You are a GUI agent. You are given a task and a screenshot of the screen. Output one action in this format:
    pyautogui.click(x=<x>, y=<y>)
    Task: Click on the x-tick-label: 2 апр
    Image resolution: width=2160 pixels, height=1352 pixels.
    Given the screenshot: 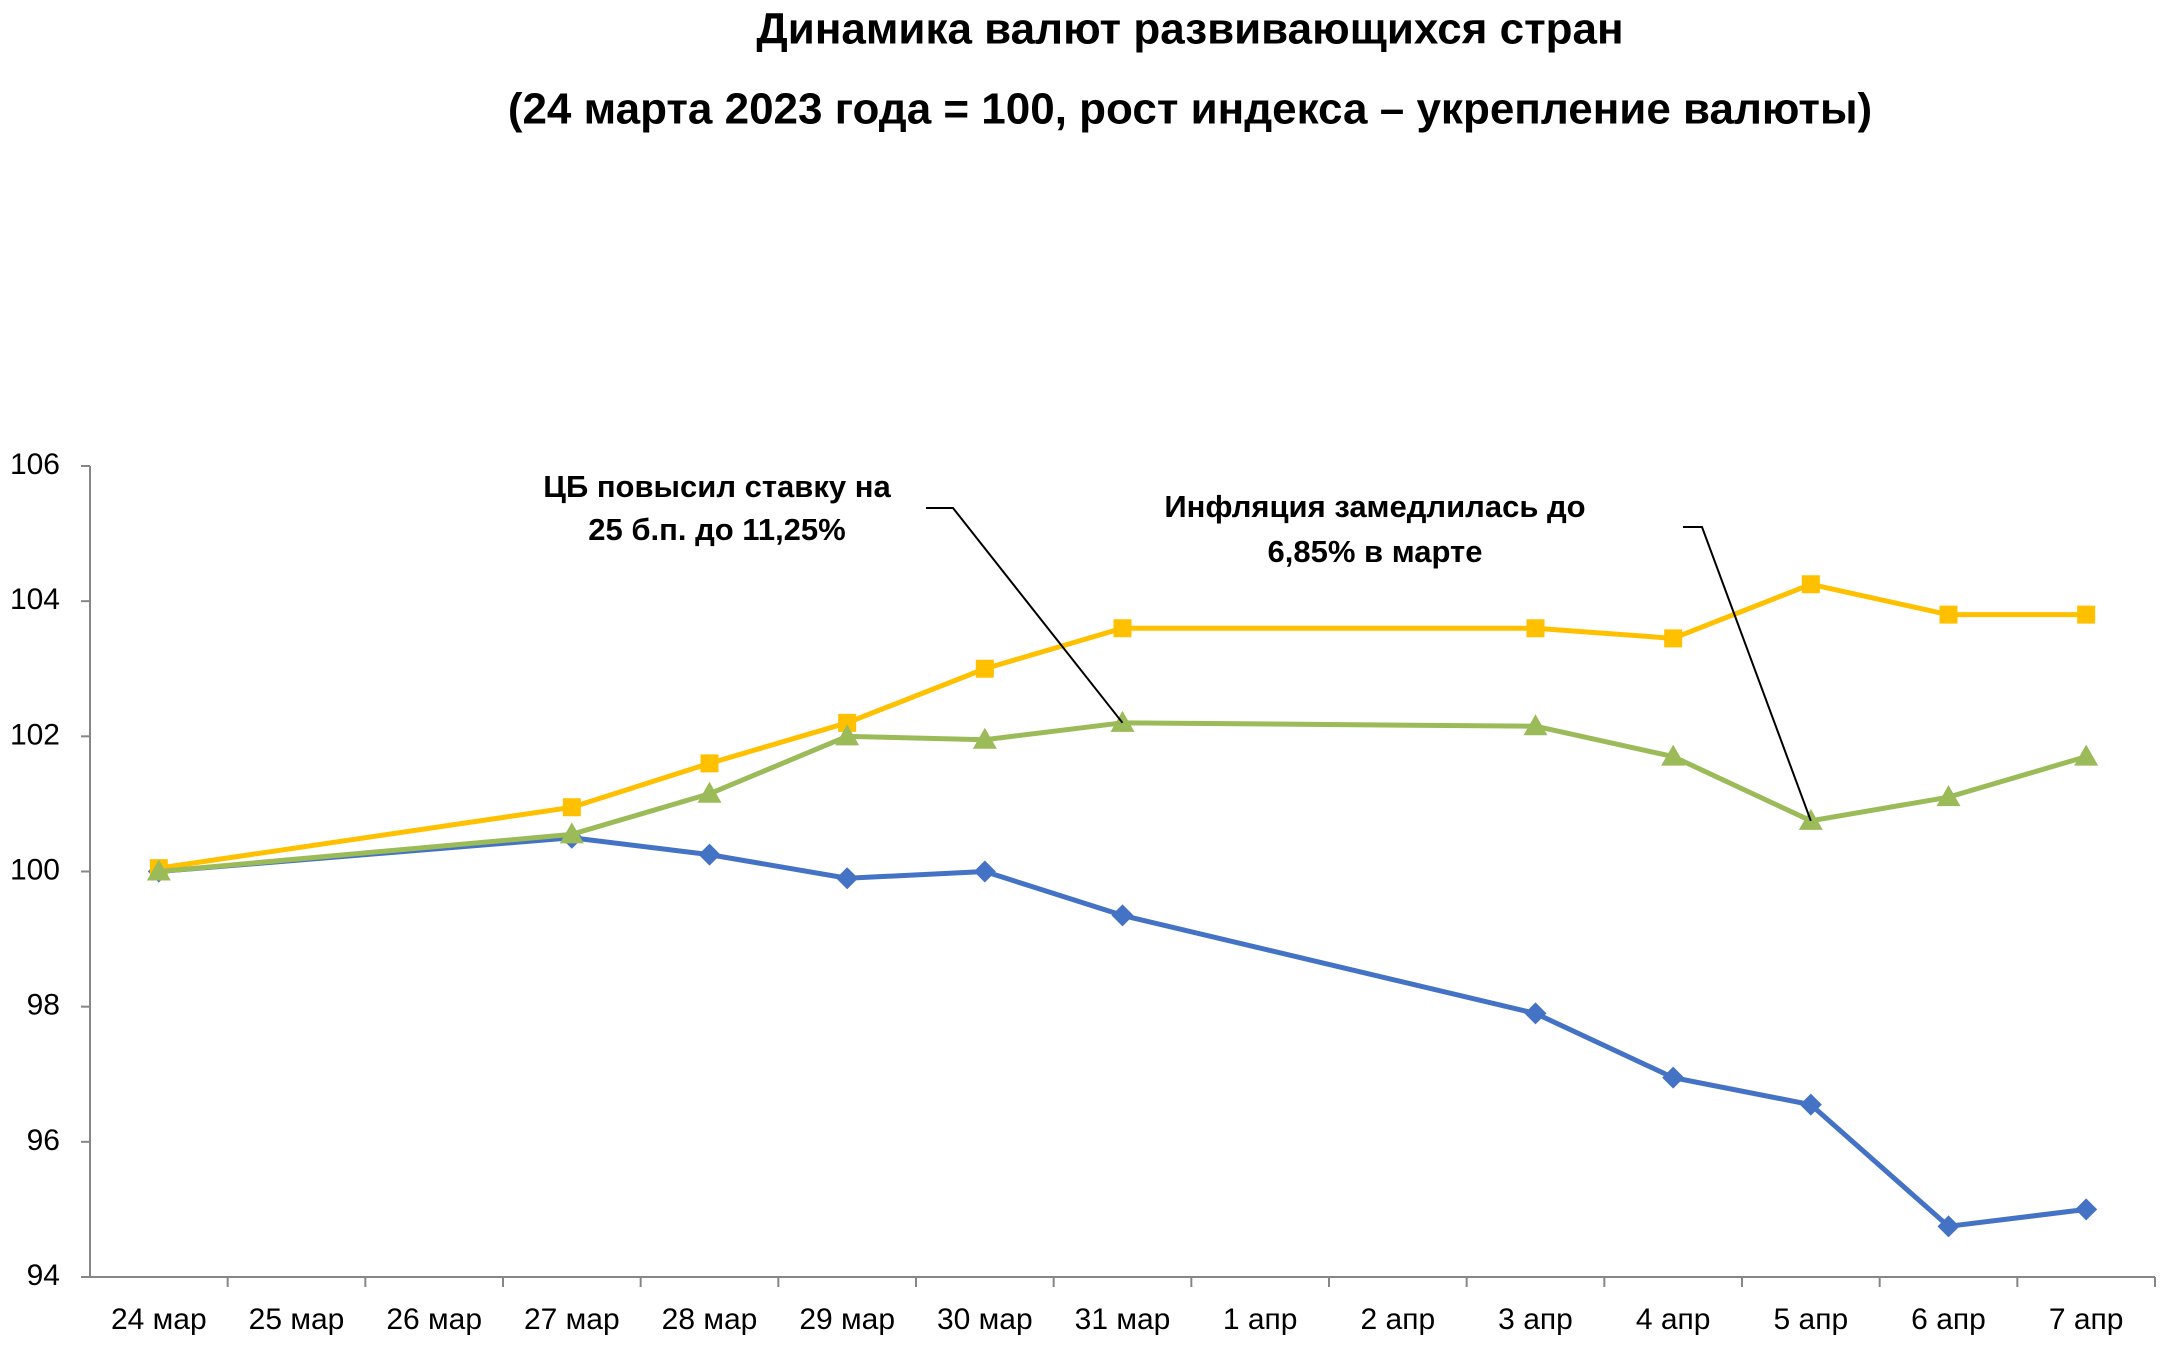 What is the action you would take?
    pyautogui.click(x=1398, y=1319)
    